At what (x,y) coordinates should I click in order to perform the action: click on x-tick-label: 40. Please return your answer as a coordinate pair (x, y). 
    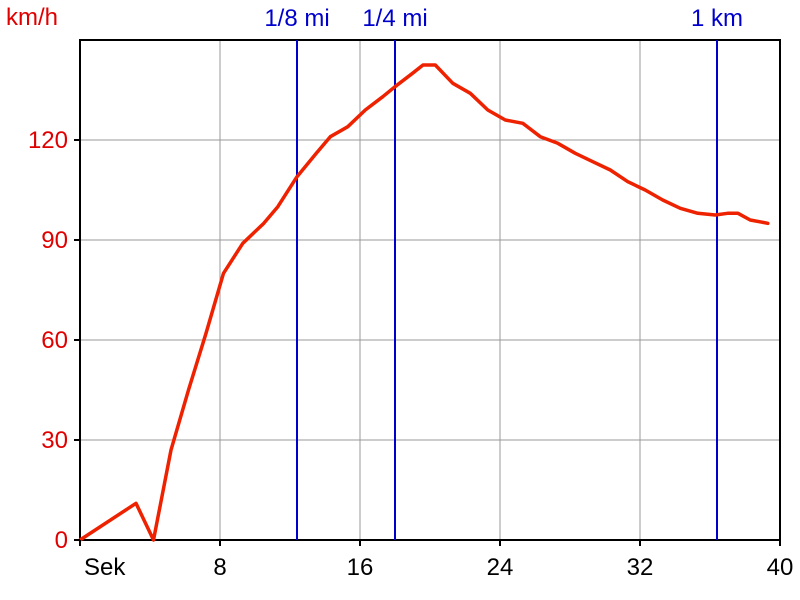
    Looking at the image, I should click on (780, 567).